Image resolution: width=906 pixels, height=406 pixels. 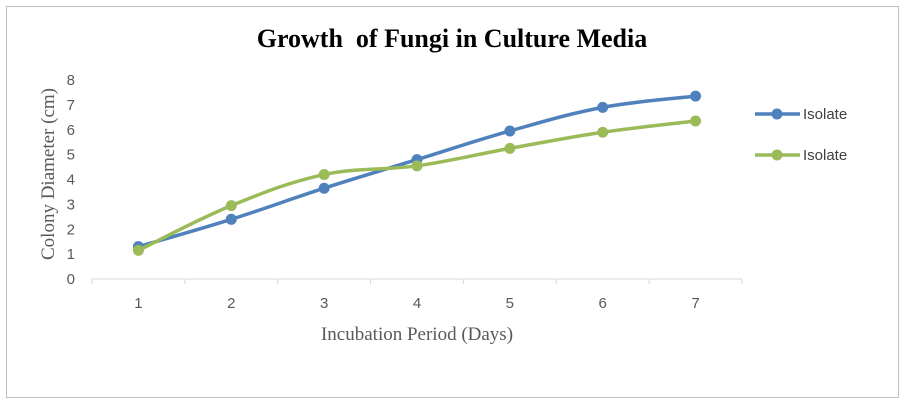 I want to click on legend: Isolate Isolate, so click(x=801, y=135).